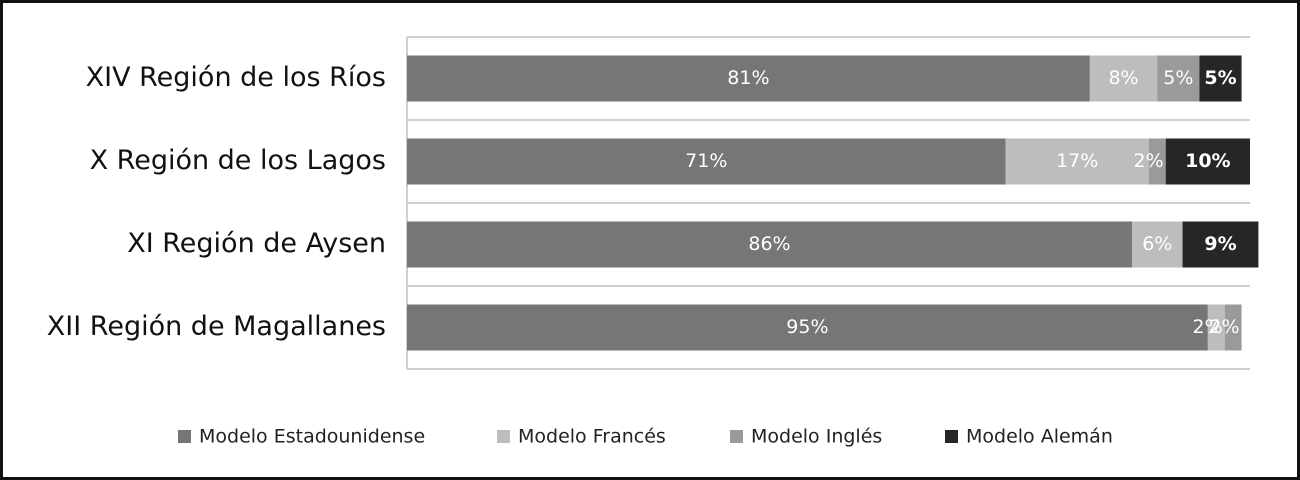 The width and height of the screenshot is (1300, 480). Describe the element at coordinates (1039, 437) in the screenshot. I see `legend-label: Modelo Alemán` at that location.